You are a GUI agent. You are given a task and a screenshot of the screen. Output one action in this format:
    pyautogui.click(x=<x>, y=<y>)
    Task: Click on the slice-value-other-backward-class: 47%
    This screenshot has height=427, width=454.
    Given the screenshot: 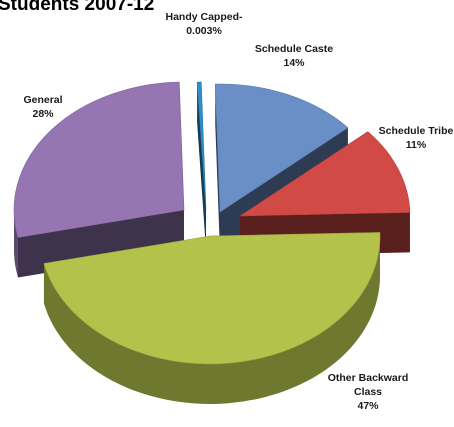 What is the action you would take?
    pyautogui.click(x=368, y=406)
    